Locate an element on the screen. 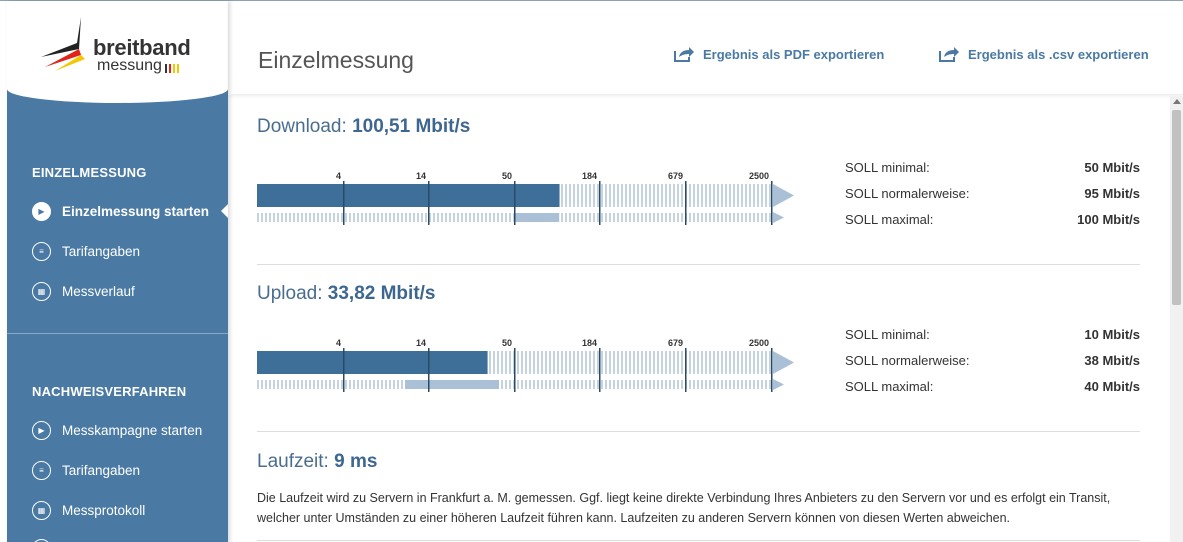  nav-item-label: Messkampagne starten is located at coordinates (132, 430).